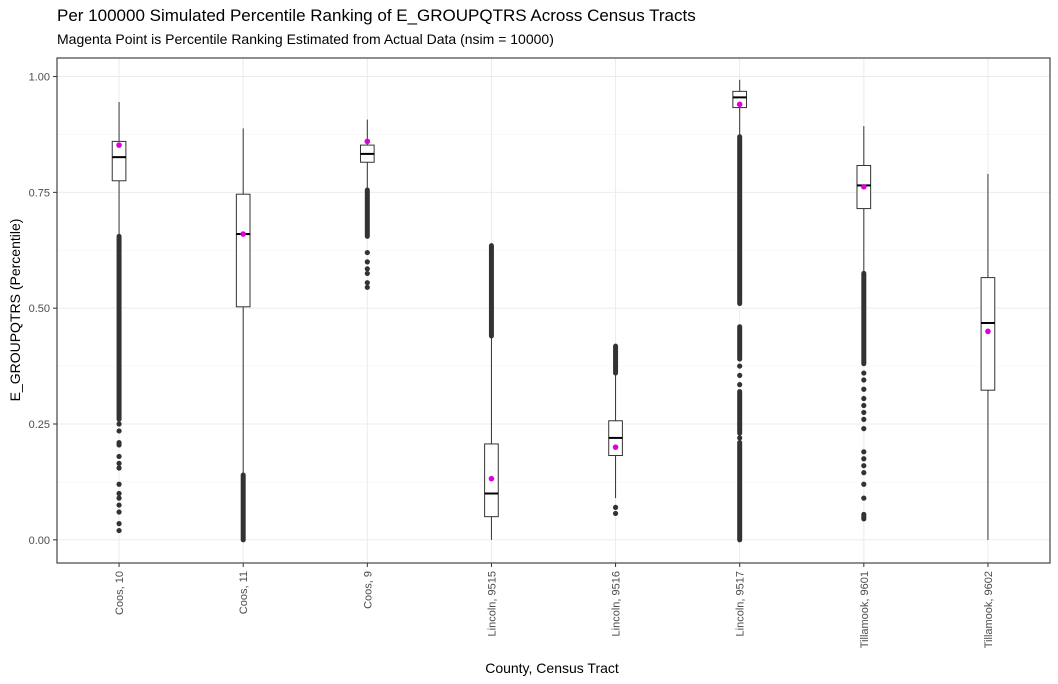 This screenshot has height=684, width=1058. Describe the element at coordinates (39, 425) in the screenshot. I see `y-tick-label: 0.25` at that location.